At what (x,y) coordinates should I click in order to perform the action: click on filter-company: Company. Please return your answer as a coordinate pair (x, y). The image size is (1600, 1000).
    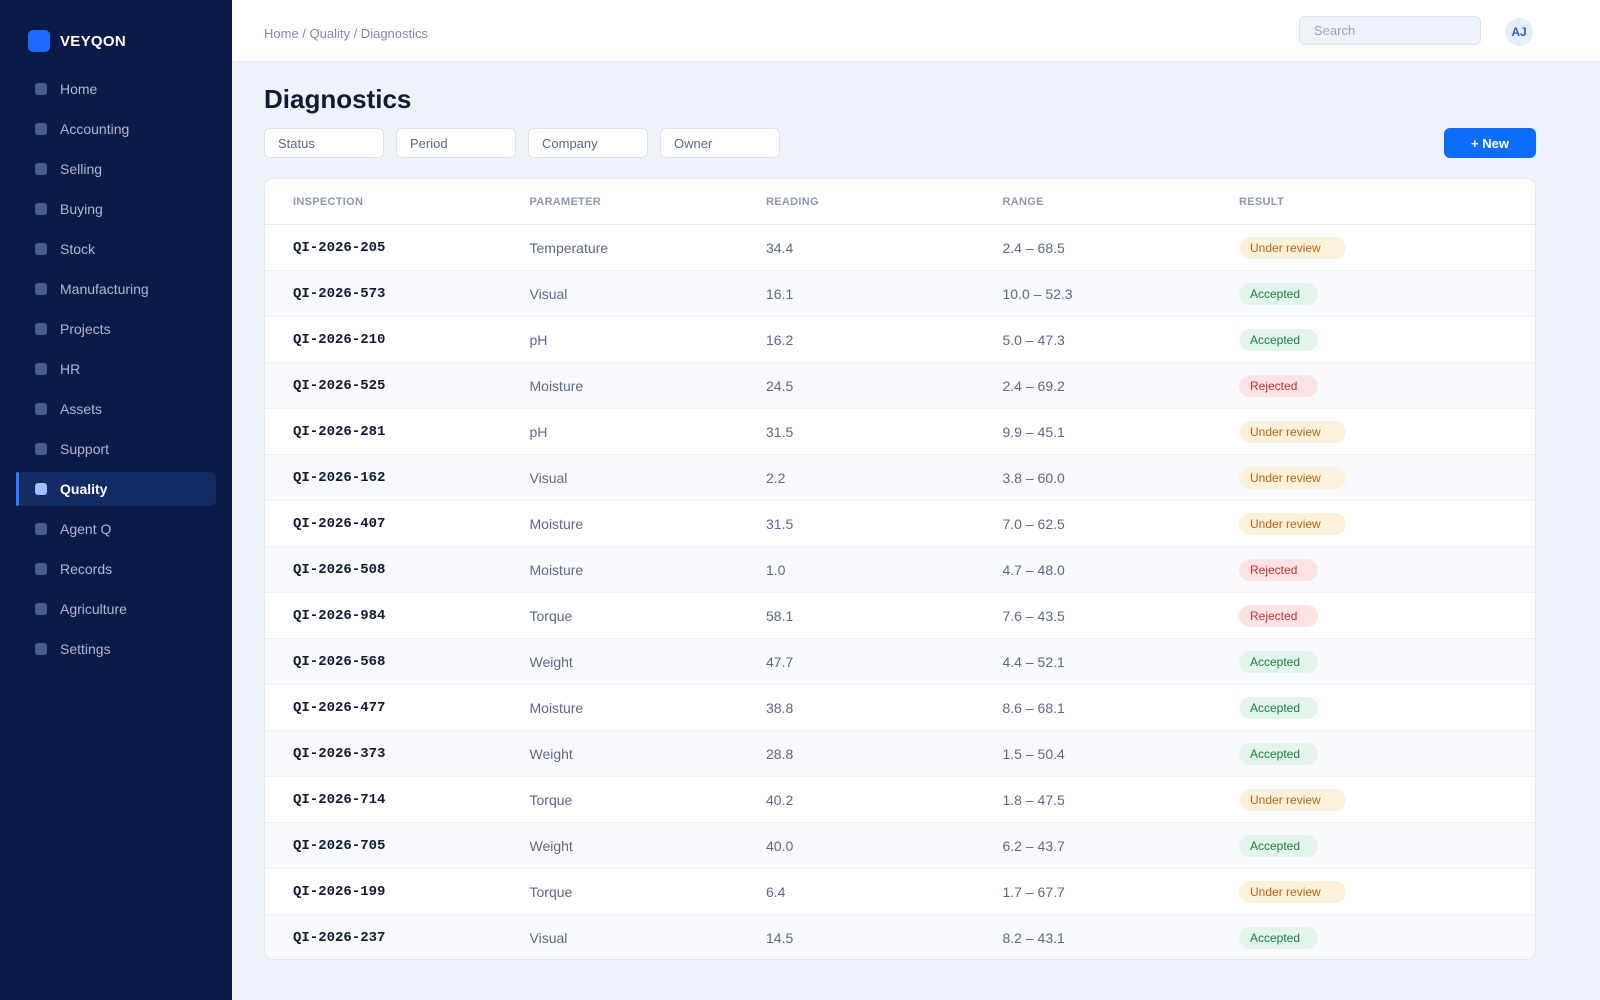
    Looking at the image, I should click on (588, 143).